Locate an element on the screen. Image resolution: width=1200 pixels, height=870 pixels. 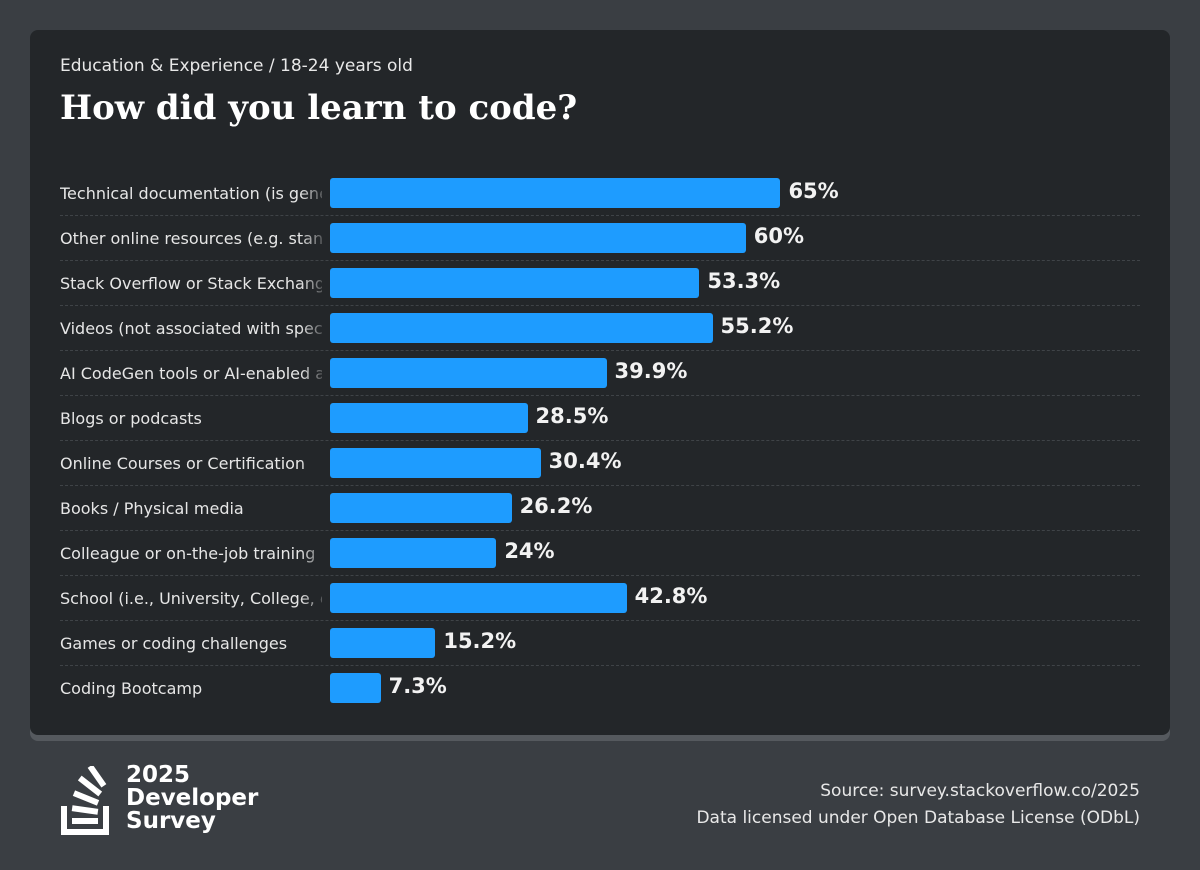
logo-text: 2025 Developer Survey is located at coordinates (192, 798).